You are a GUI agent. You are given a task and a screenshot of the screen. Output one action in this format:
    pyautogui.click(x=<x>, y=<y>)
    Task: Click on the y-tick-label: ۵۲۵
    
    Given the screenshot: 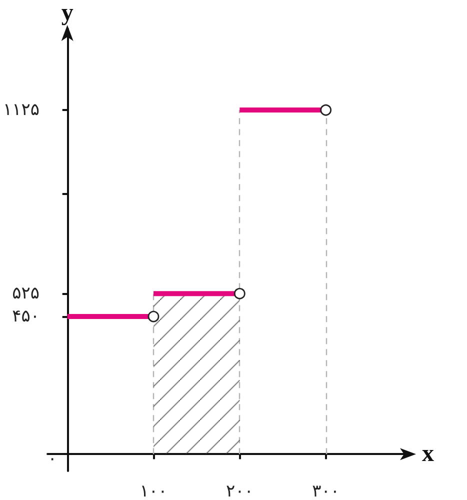 What is the action you would take?
    pyautogui.click(x=26, y=294)
    